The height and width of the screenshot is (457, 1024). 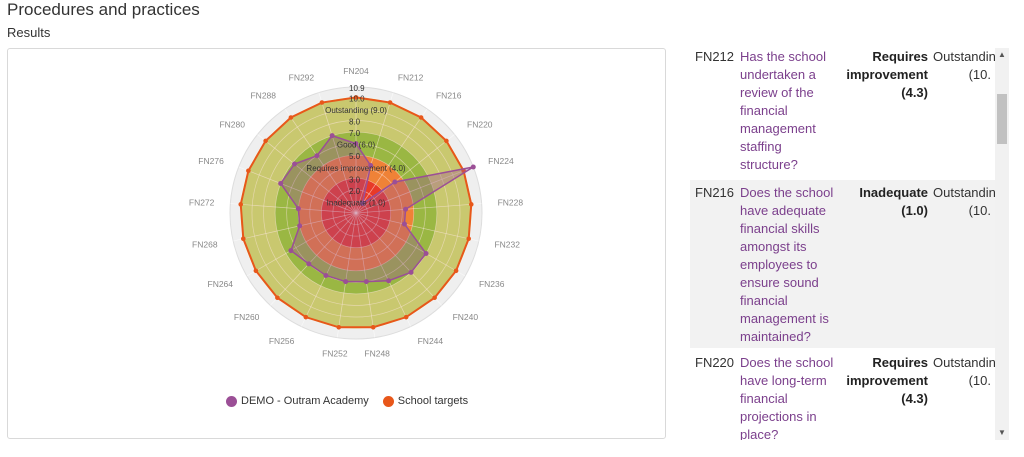 I want to click on radial-tick-label: 2.0, so click(x=355, y=191).